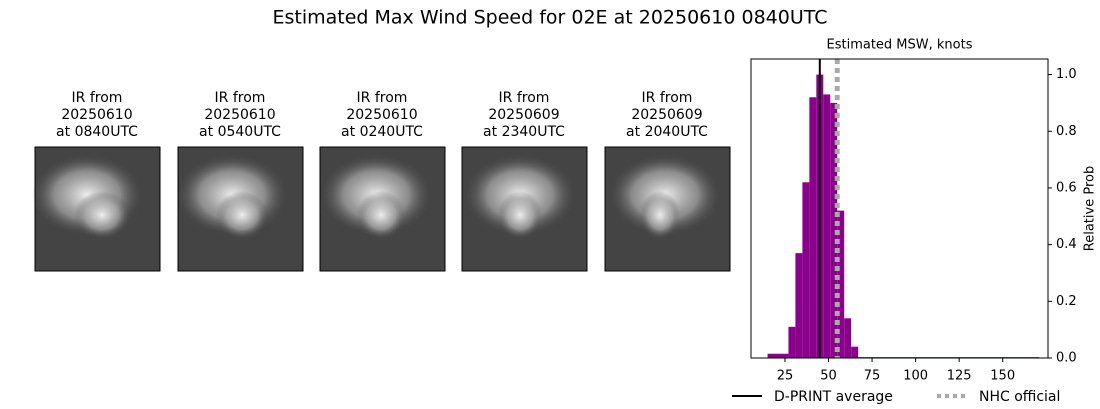  I want to click on panel-title: at 2040UTC, so click(667, 132).